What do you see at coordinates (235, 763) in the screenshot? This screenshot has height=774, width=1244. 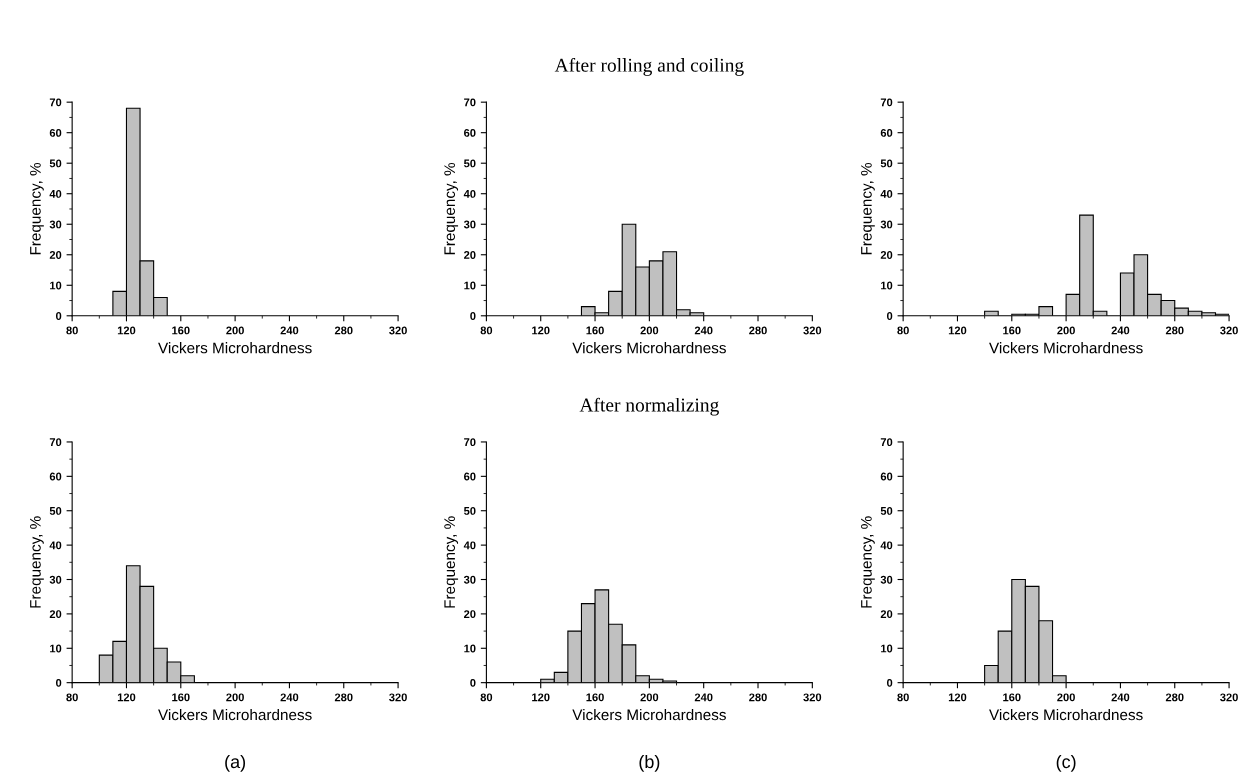 I see `text: (a)` at bounding box center [235, 763].